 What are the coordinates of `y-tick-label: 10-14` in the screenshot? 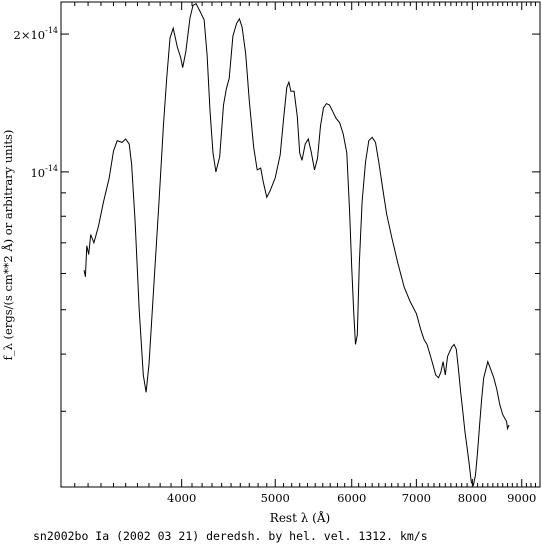 It's located at (44, 172).